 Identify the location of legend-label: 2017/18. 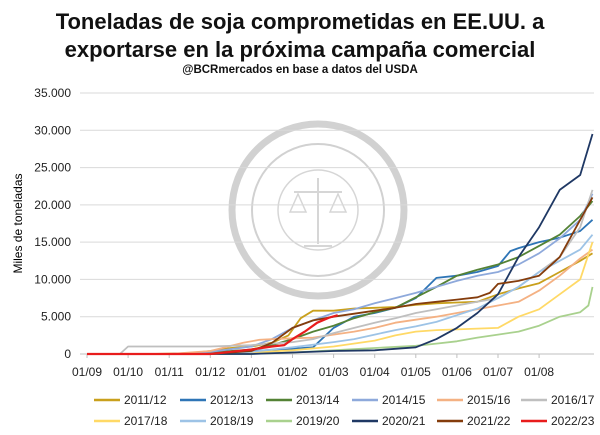
(146, 421).